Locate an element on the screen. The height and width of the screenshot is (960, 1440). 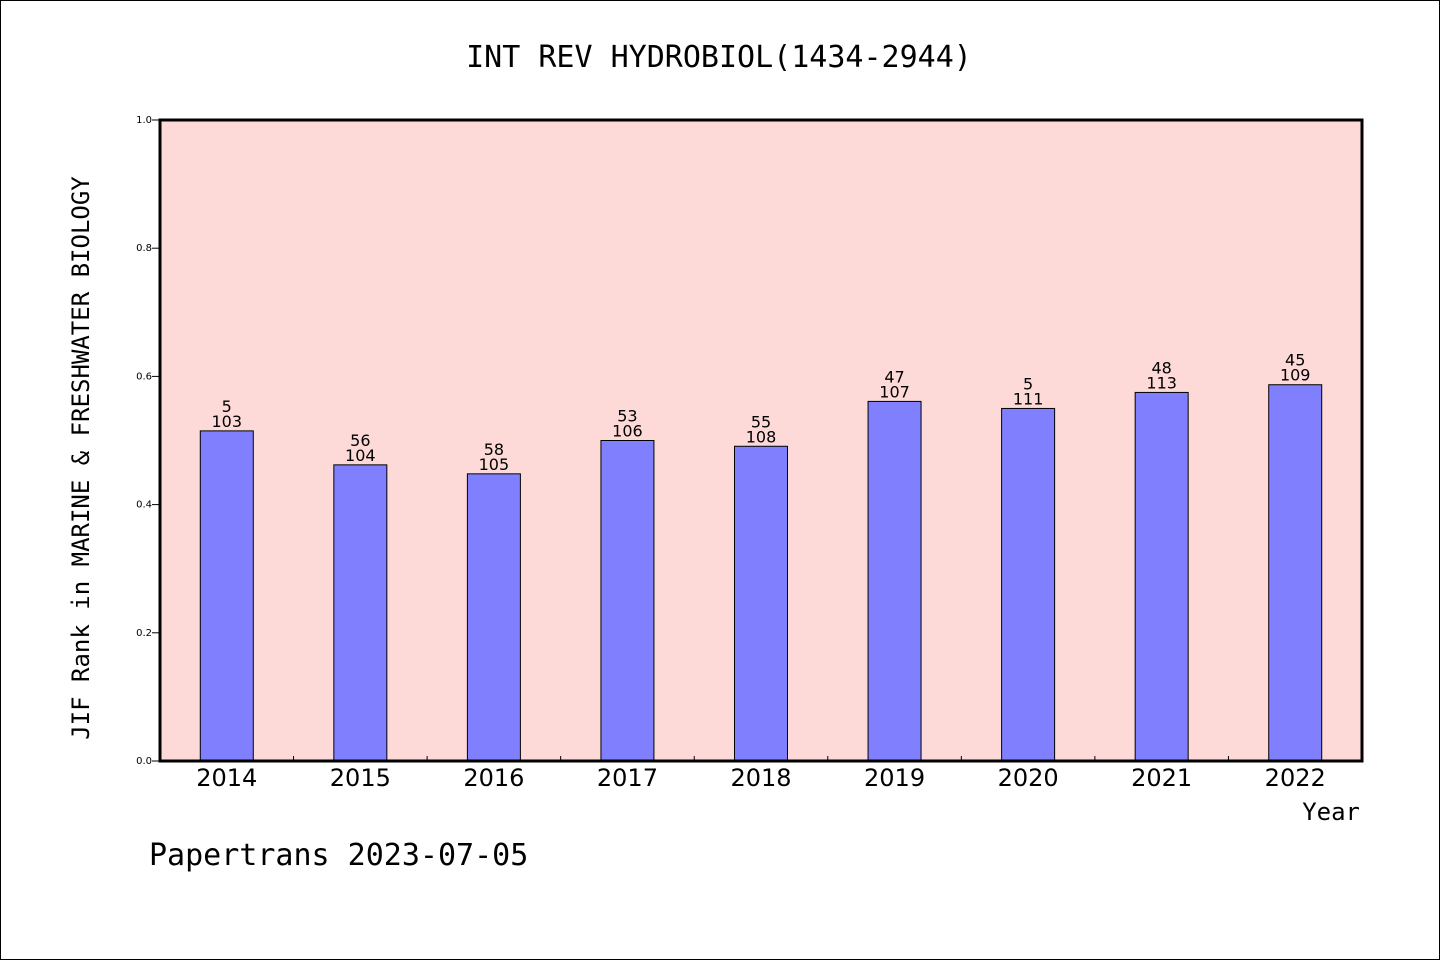
x-tick-label: 2016 is located at coordinates (493, 778).